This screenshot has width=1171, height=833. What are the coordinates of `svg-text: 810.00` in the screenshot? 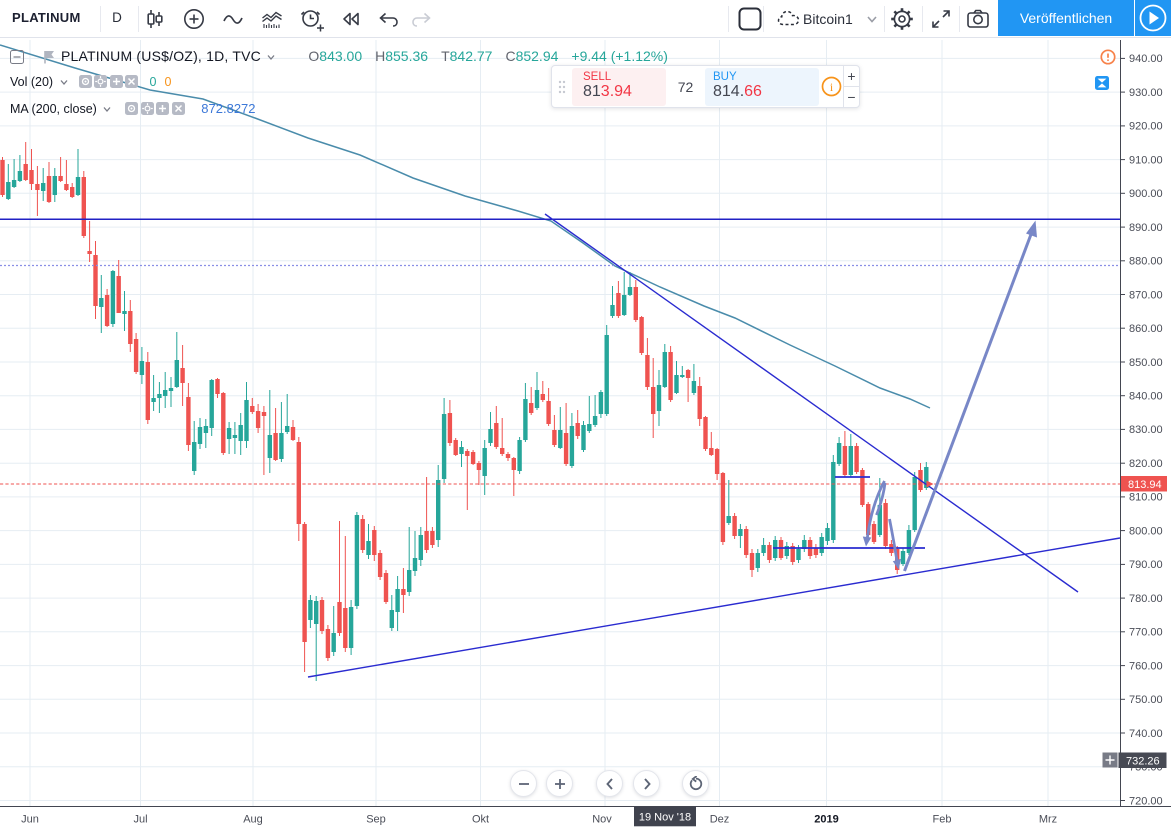 It's located at (1146, 498).